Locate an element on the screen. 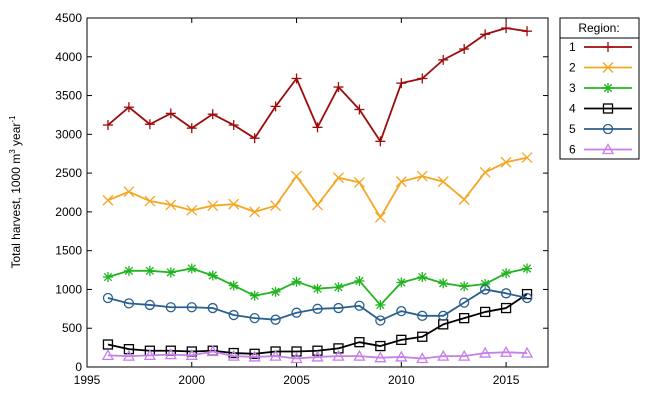 The width and height of the screenshot is (650, 406). series-3-point-1998-stroke is located at coordinates (150, 271).